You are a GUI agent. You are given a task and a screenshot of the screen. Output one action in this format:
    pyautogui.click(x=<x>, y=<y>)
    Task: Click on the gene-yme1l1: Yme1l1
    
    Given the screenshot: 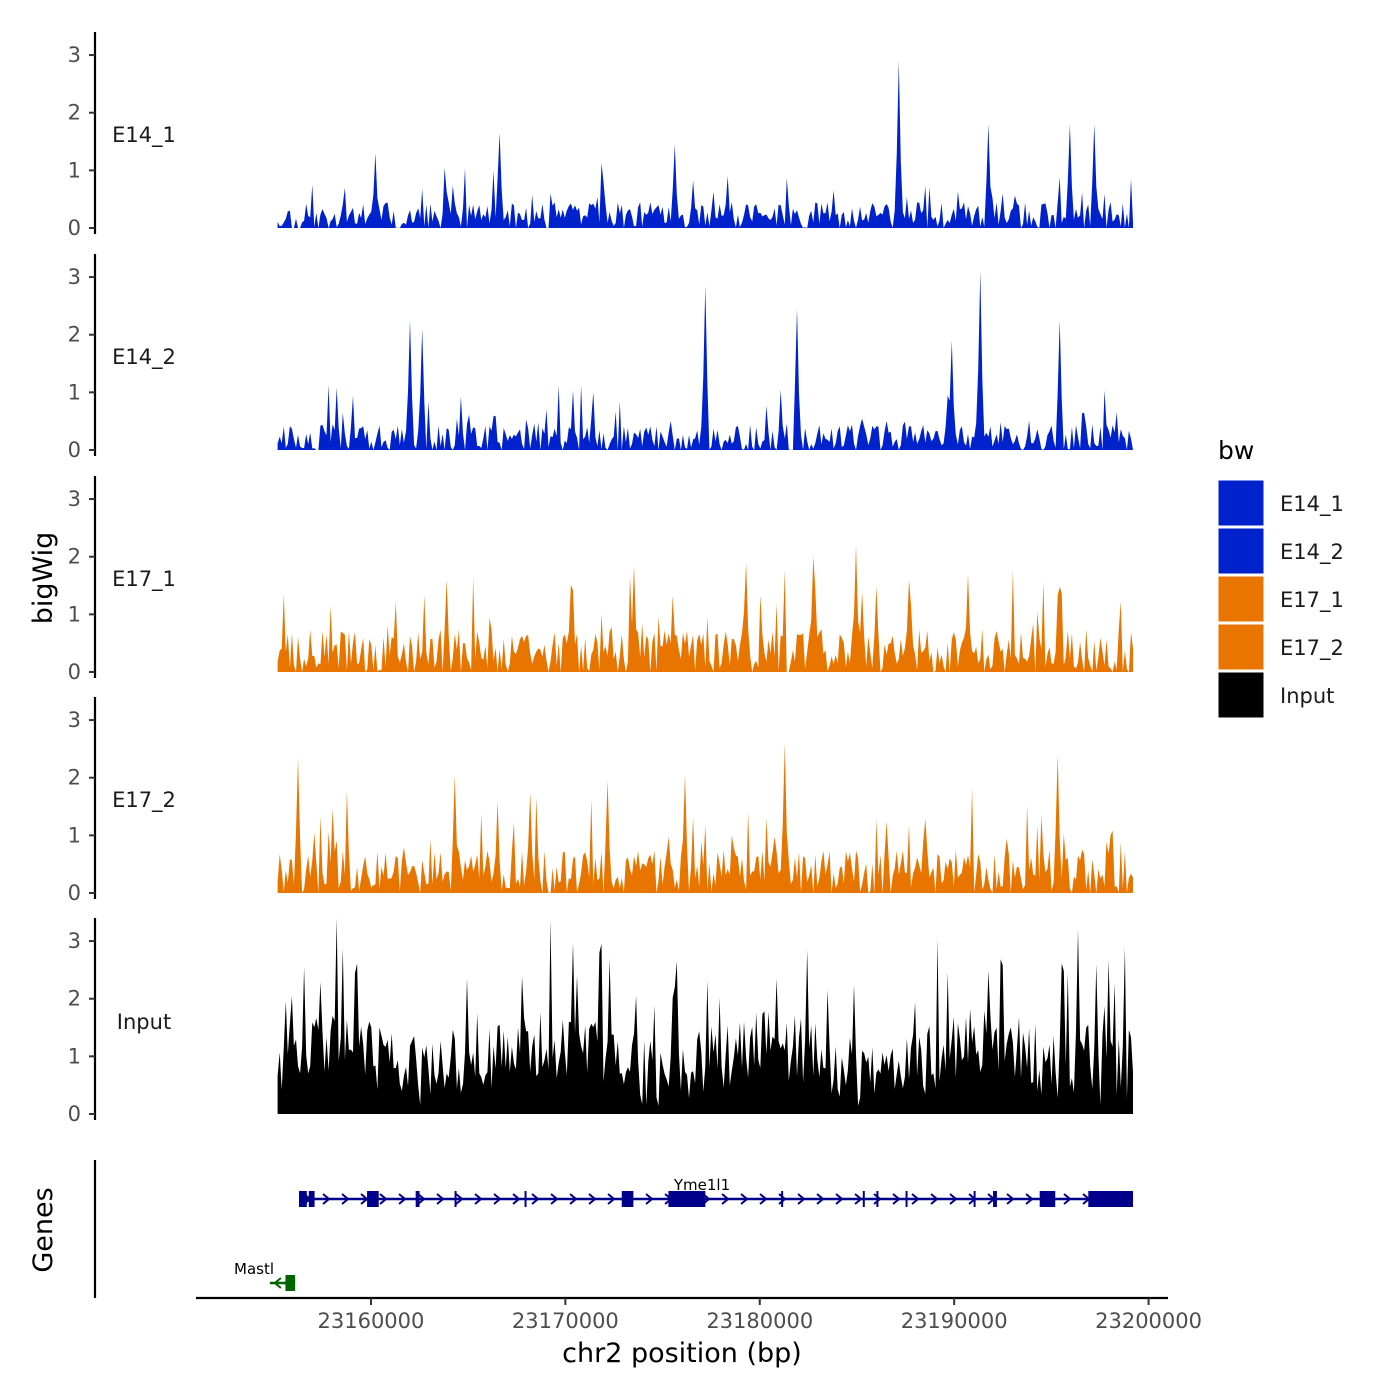 What is the action you would take?
    pyautogui.click(x=716, y=1191)
    